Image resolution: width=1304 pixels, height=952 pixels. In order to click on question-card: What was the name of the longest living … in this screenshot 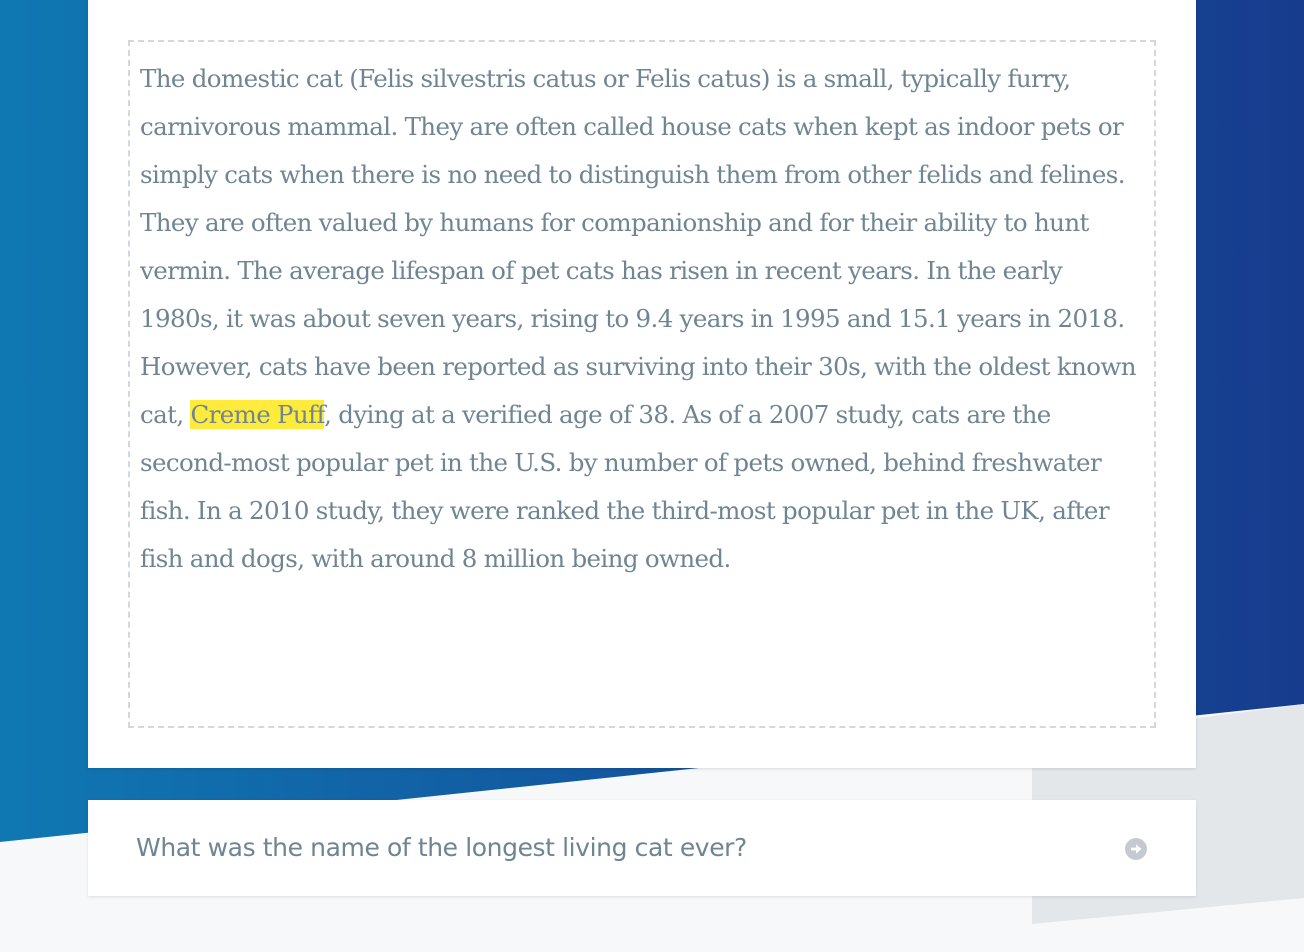, I will do `click(642, 848)`.